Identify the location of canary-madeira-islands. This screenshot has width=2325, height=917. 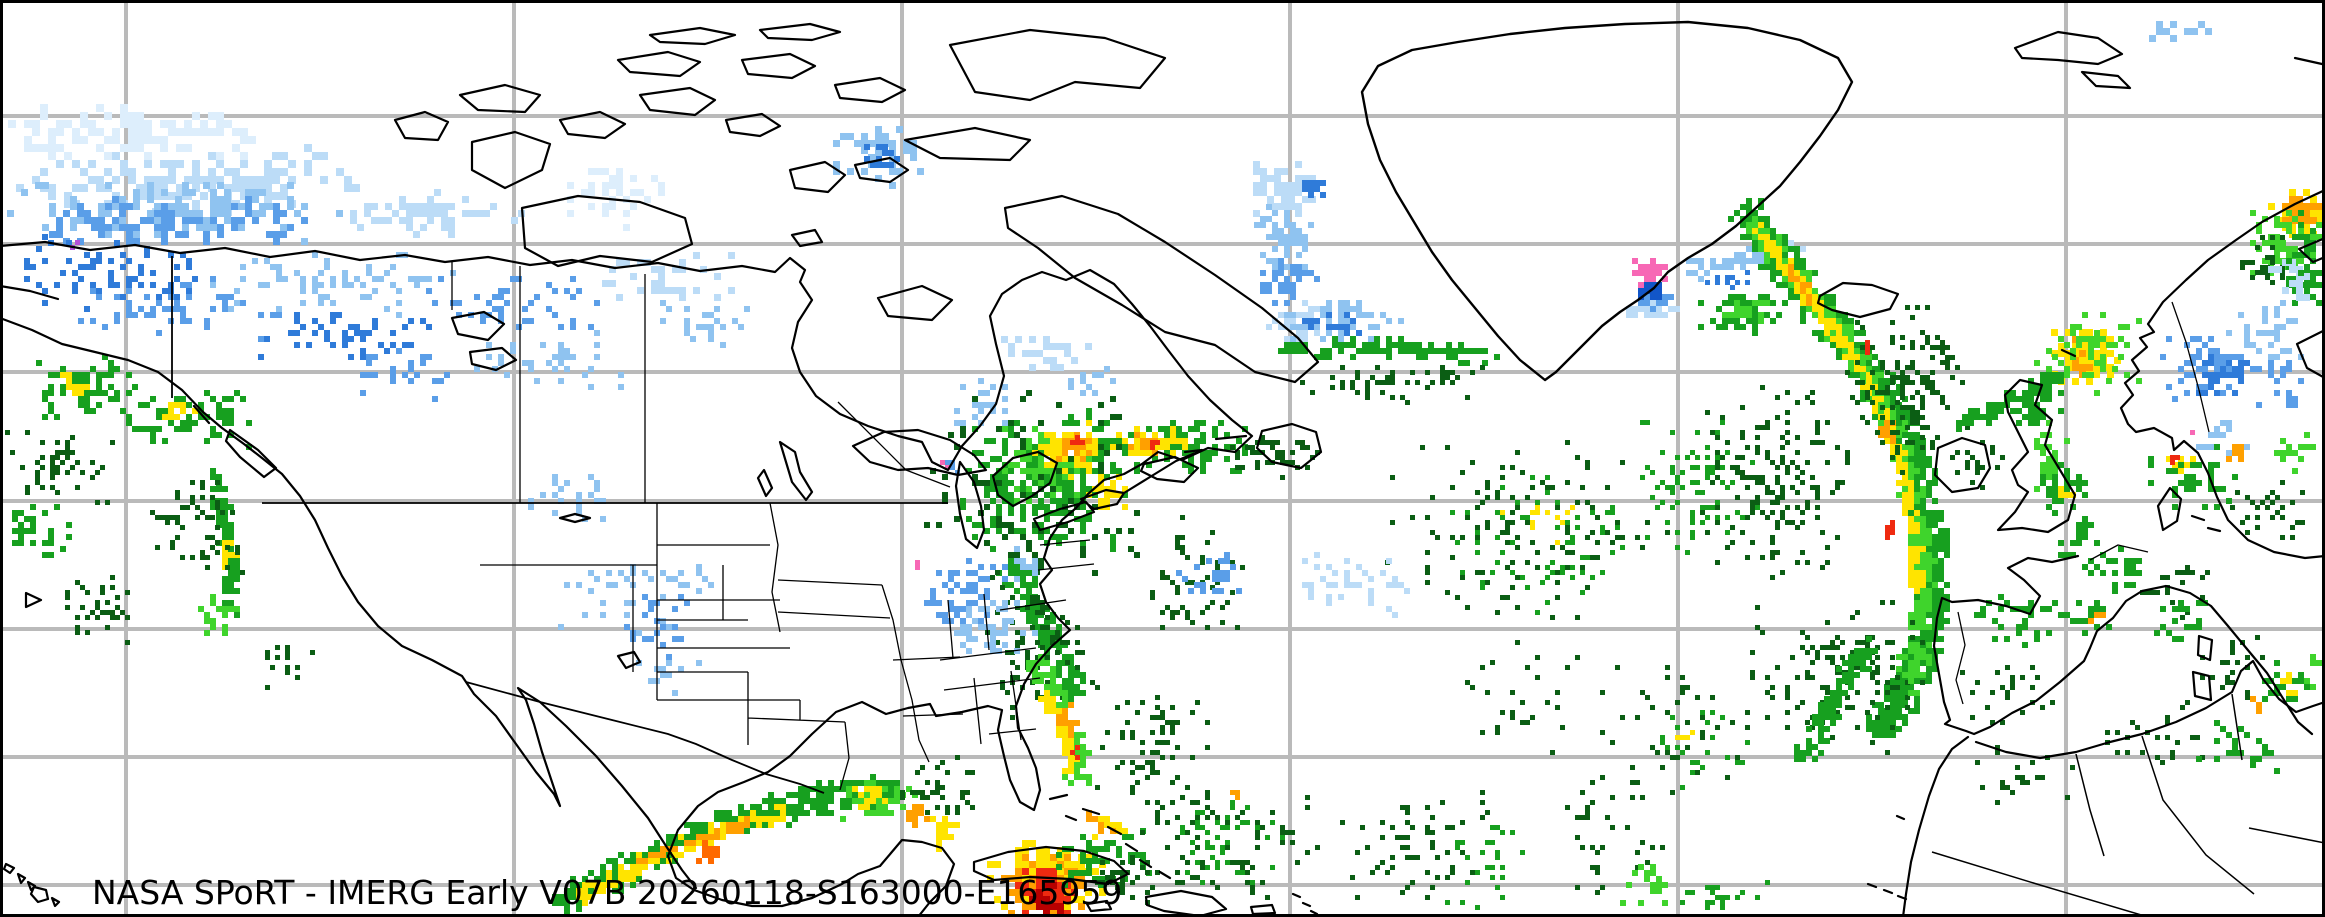
(1887, 857).